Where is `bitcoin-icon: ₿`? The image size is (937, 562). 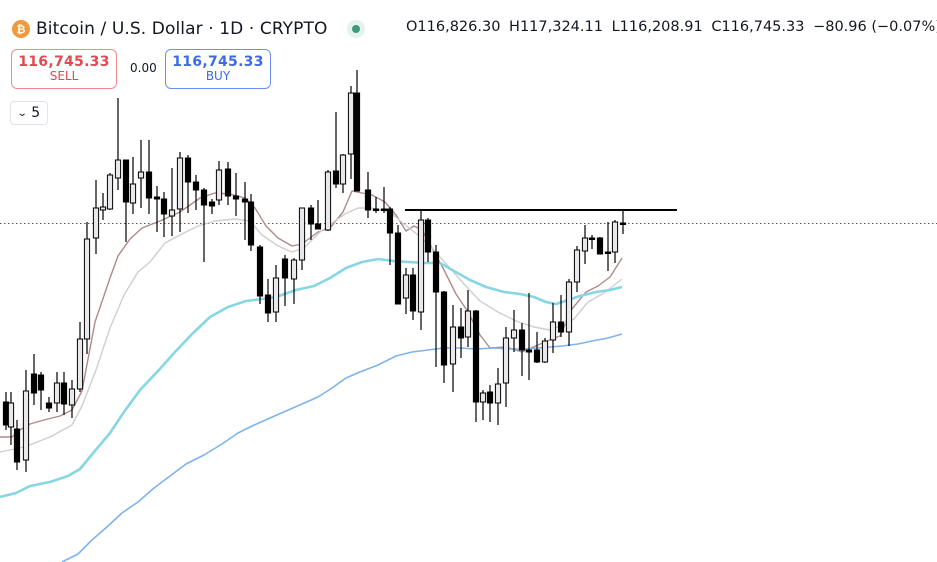 bitcoin-icon: ₿ is located at coordinates (21, 29).